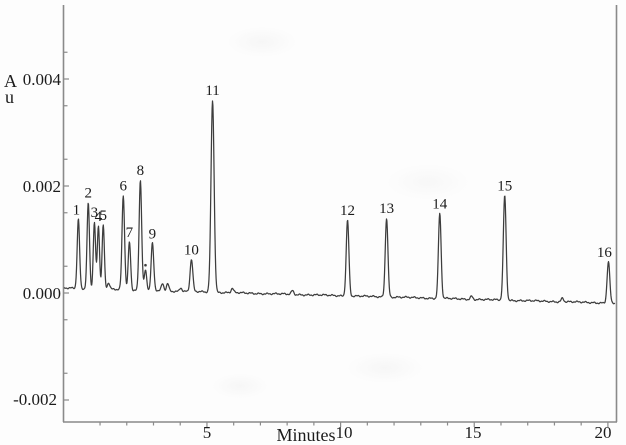  I want to click on x-axis-ticks, so click(354, 424).